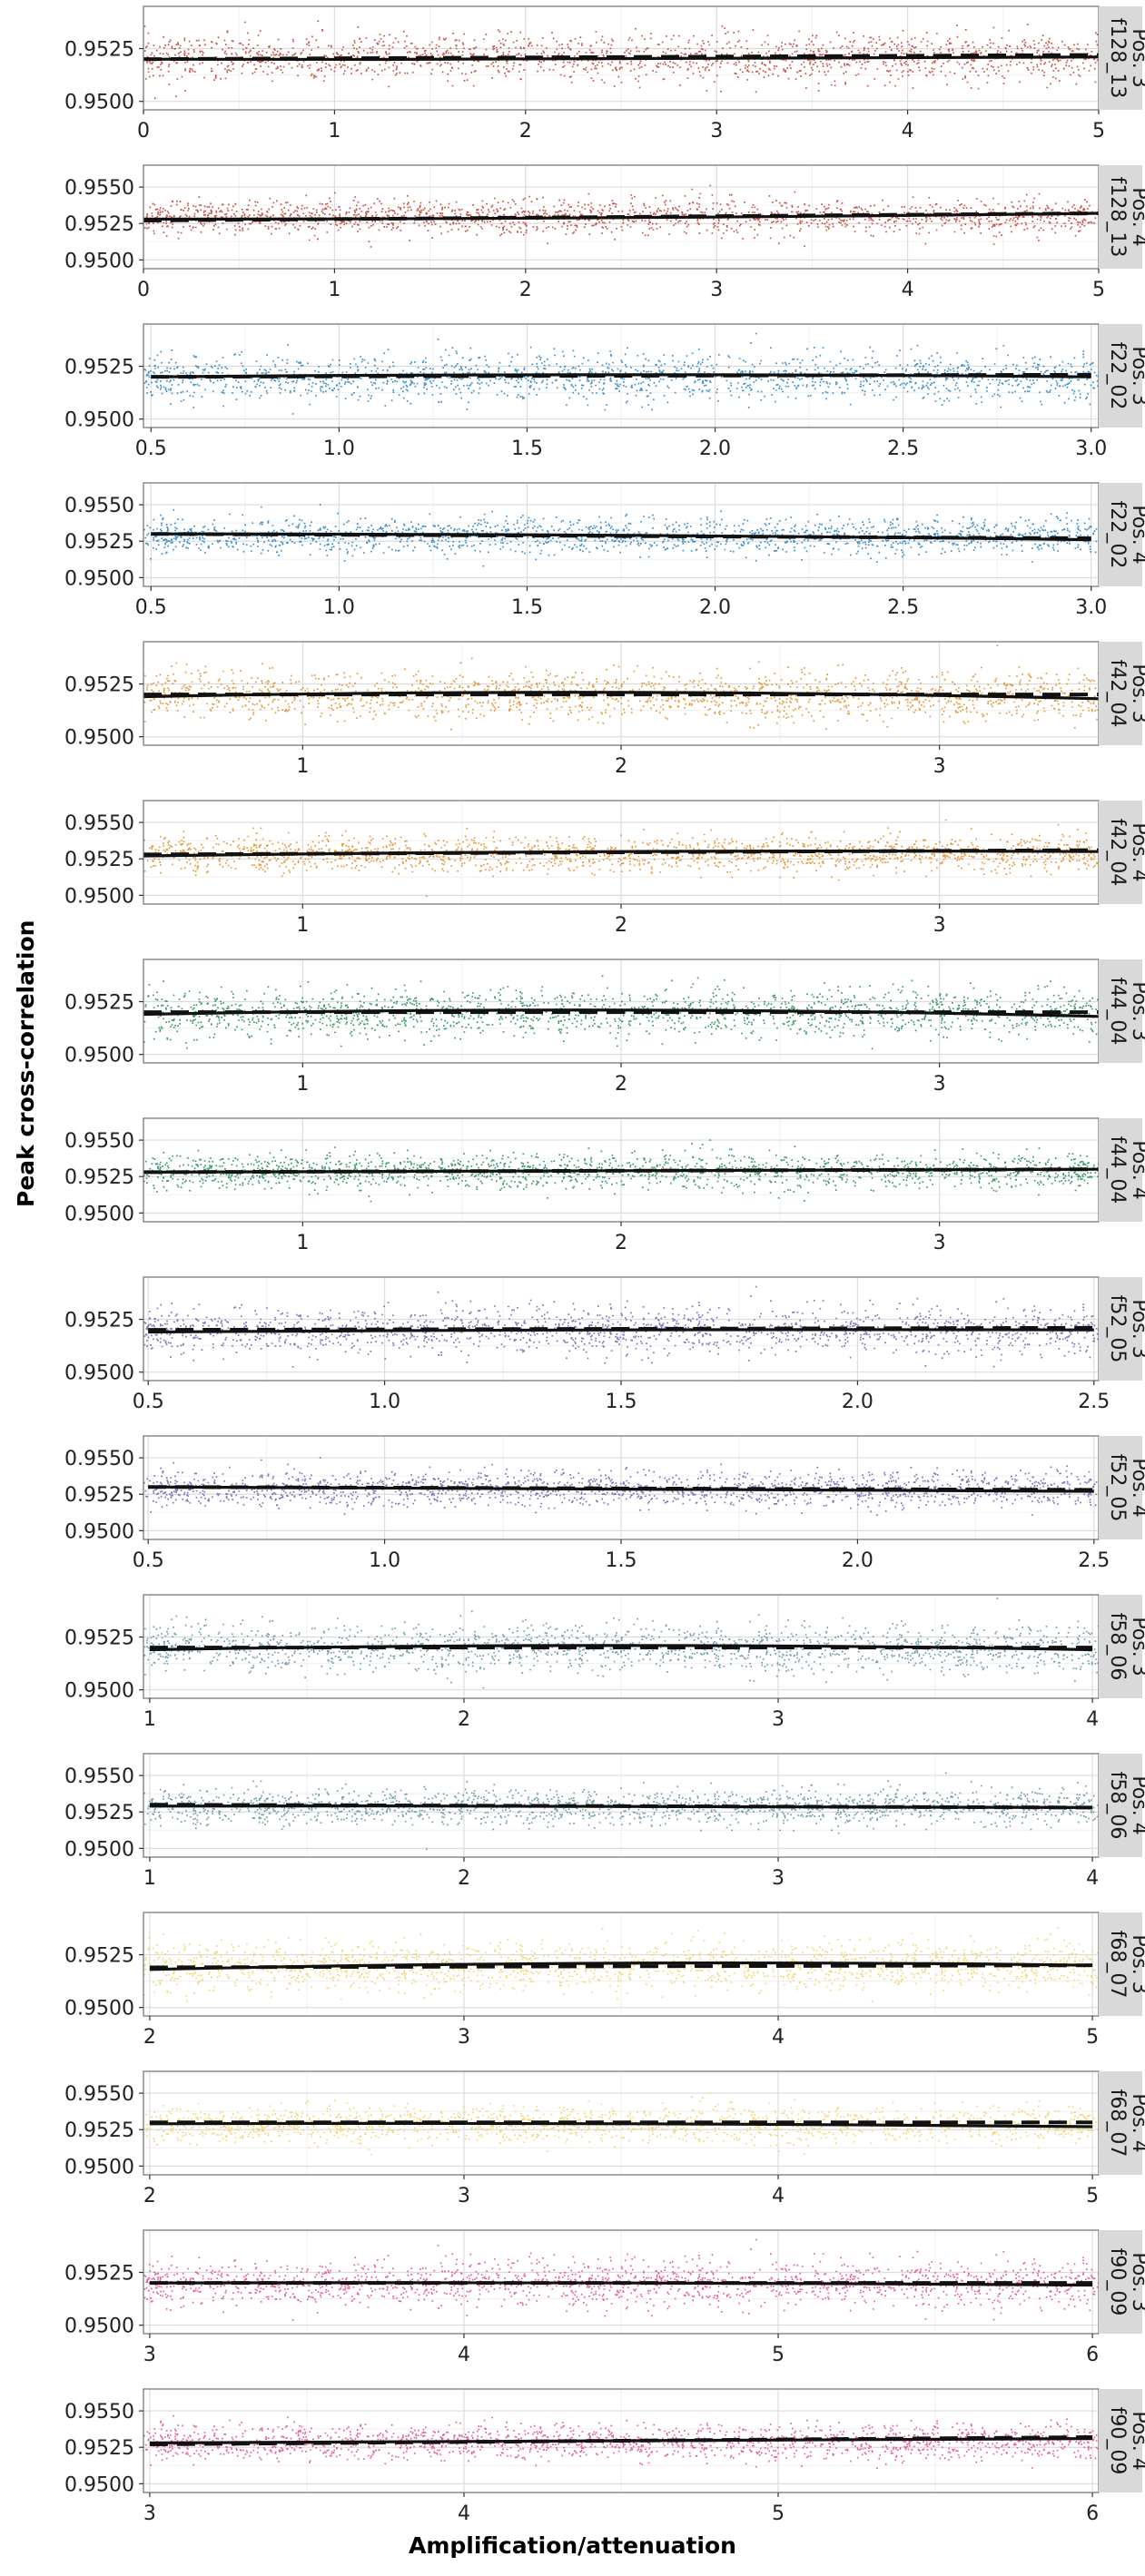 Image resolution: width=1145 pixels, height=2576 pixels. I want to click on y-axis-title: Peak cross-correlation, so click(26, 1063).